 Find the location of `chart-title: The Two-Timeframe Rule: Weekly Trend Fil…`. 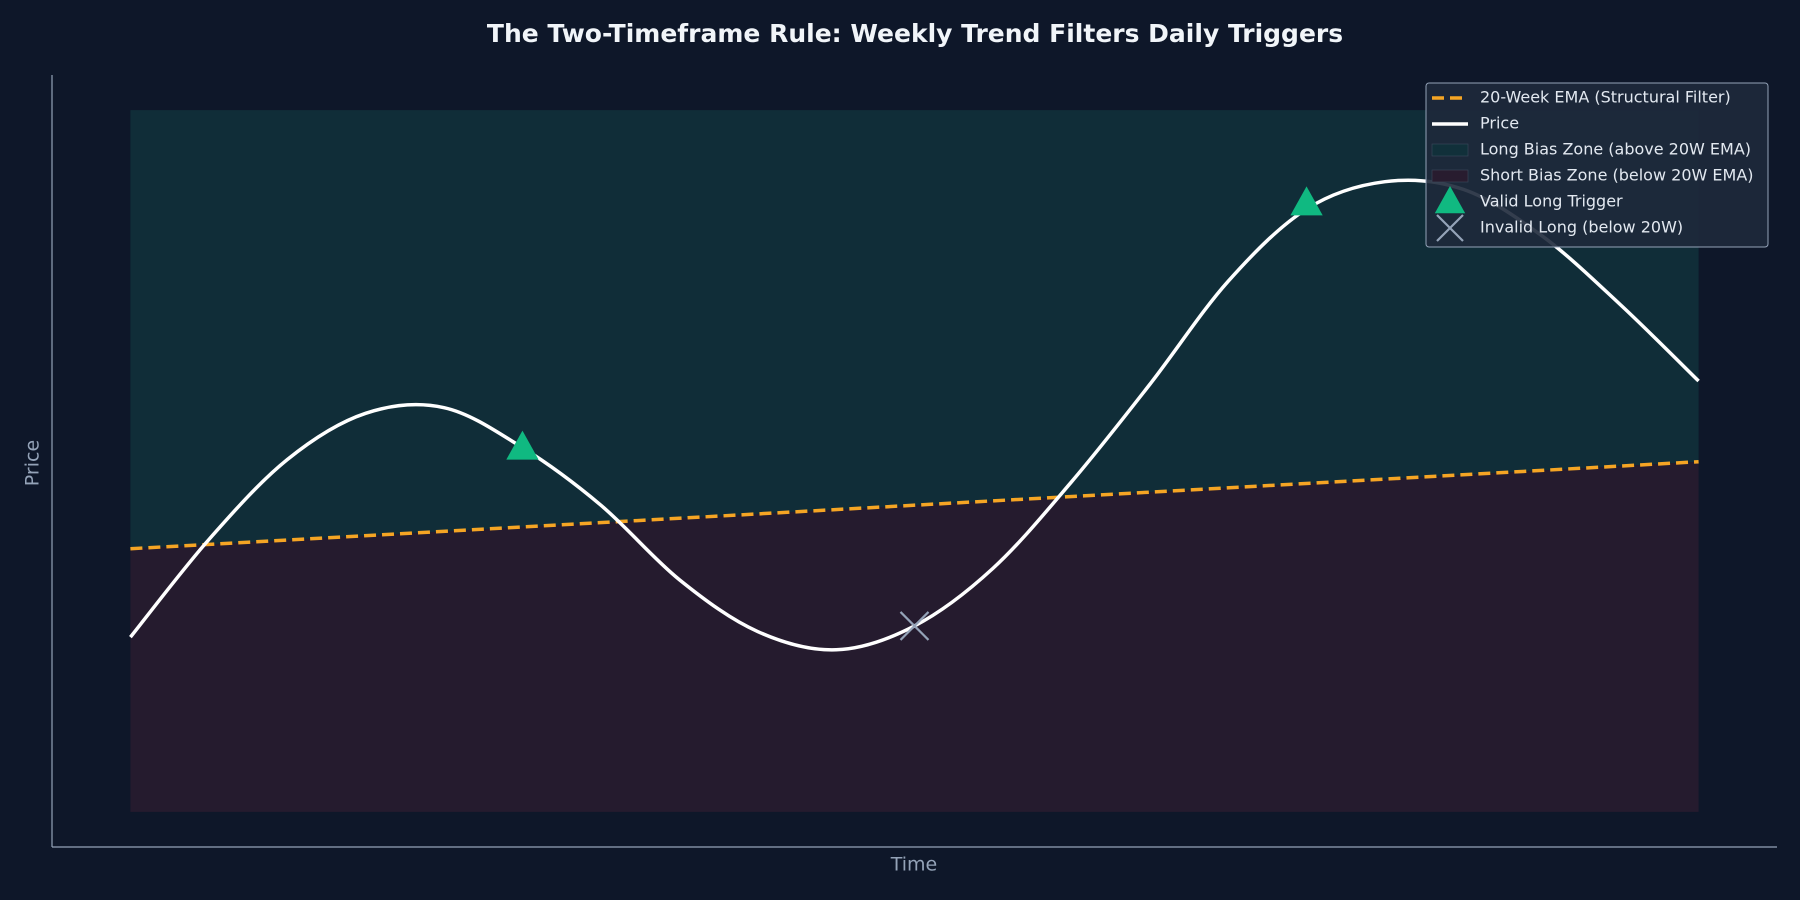

chart-title: The Two-Timeframe Rule: Weekly Trend Fil… is located at coordinates (915, 33).